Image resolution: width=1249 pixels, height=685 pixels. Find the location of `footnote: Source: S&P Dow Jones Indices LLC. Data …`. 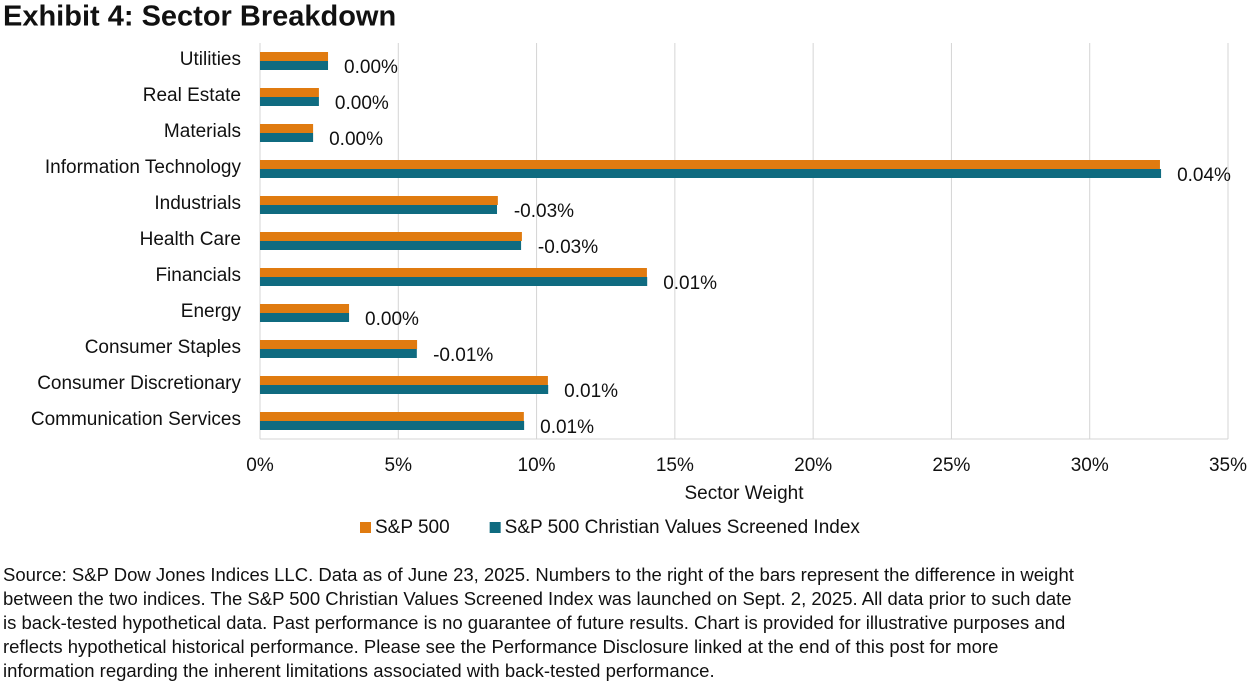

footnote: Source: S&P Dow Jones Indices LLC. Data … is located at coordinates (538, 574).